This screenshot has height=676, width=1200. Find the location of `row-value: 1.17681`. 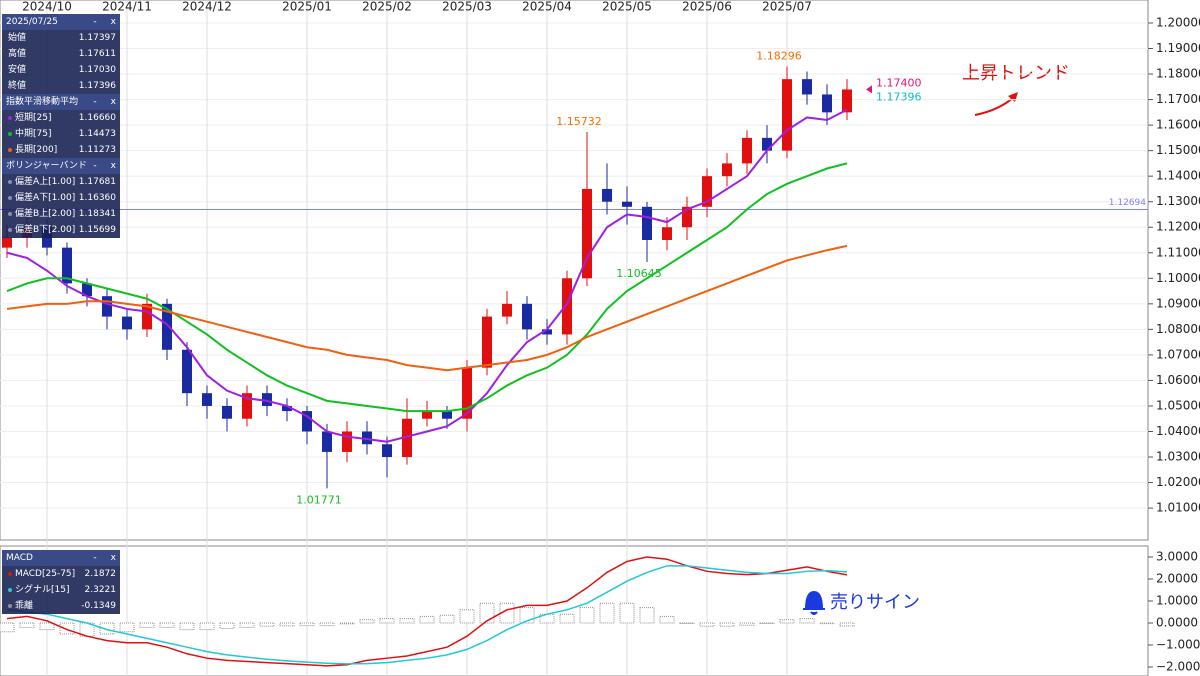

row-value: 1.17681 is located at coordinates (97, 182).